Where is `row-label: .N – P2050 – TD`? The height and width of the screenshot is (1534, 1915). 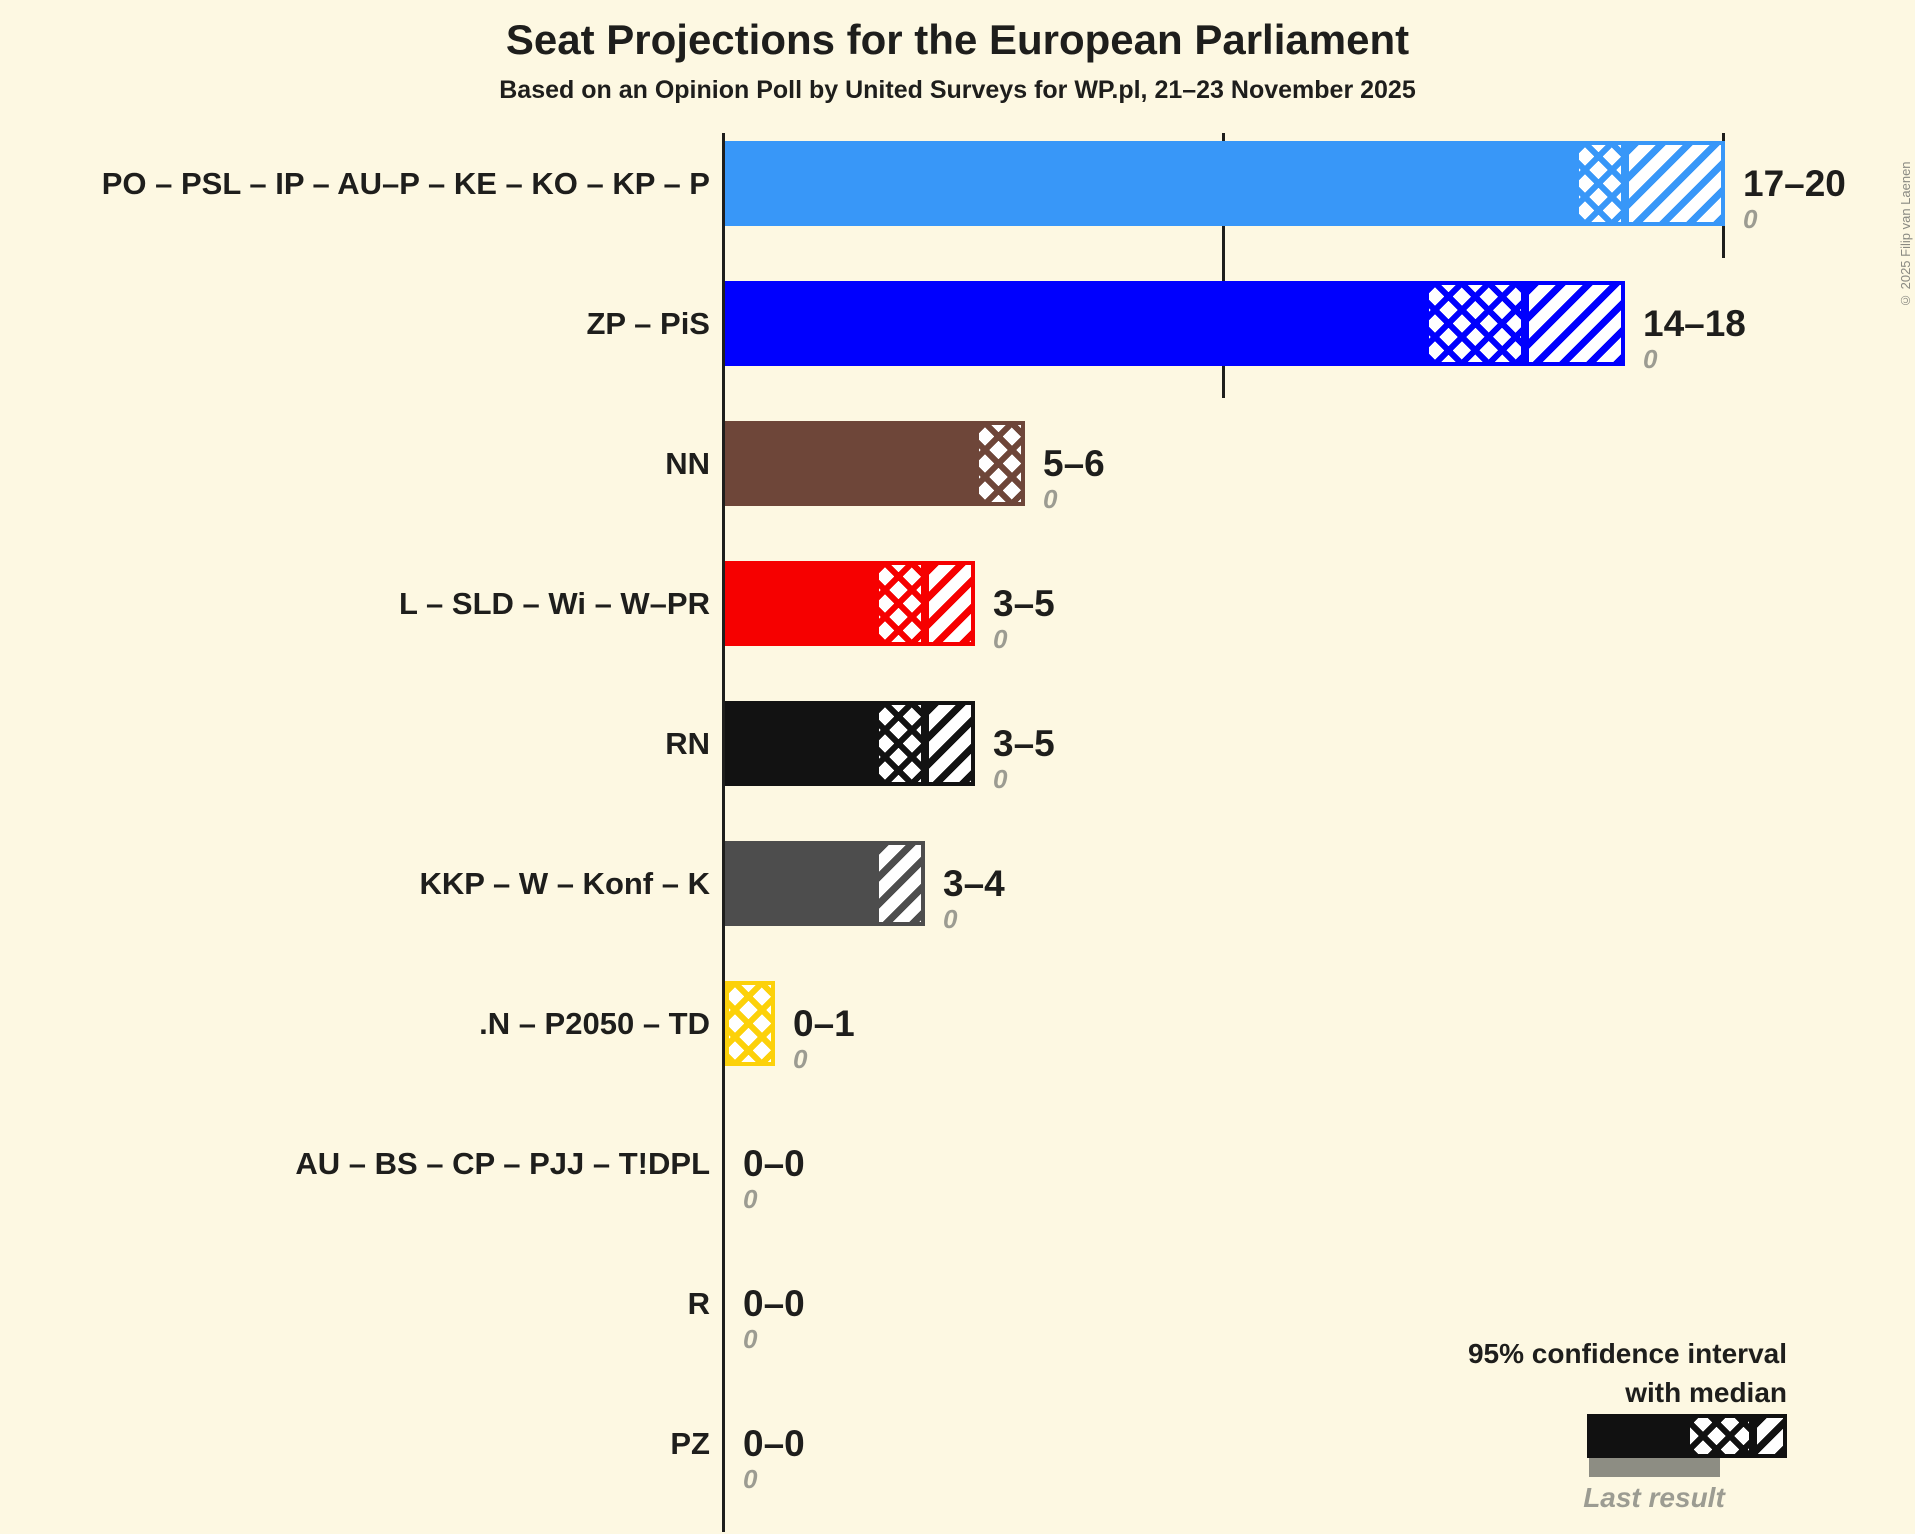
row-label: .N – P2050 – TD is located at coordinates (594, 1023).